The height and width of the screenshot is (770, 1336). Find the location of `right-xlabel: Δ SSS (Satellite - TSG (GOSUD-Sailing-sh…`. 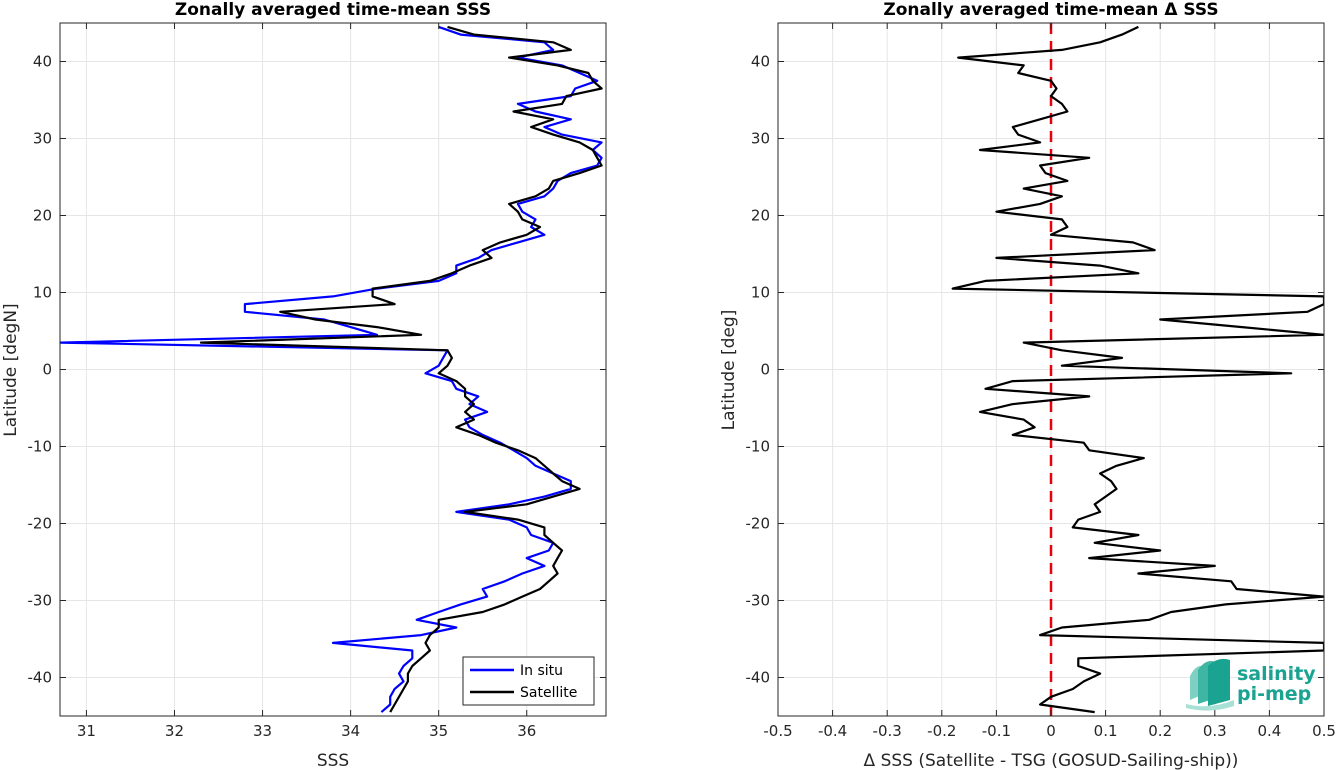

right-xlabel: Δ SSS (Satellite - TSG (GOSUD-Sailing-sh… is located at coordinates (1051, 760).